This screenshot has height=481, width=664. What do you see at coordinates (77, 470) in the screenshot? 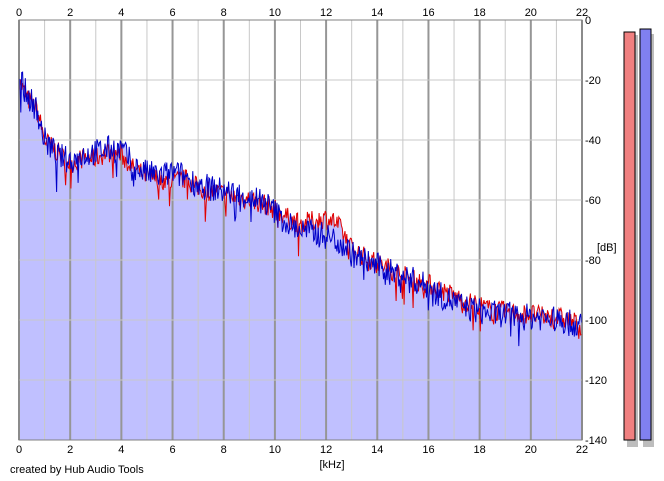
I see `credit-text: created by Hub Audio Tools` at bounding box center [77, 470].